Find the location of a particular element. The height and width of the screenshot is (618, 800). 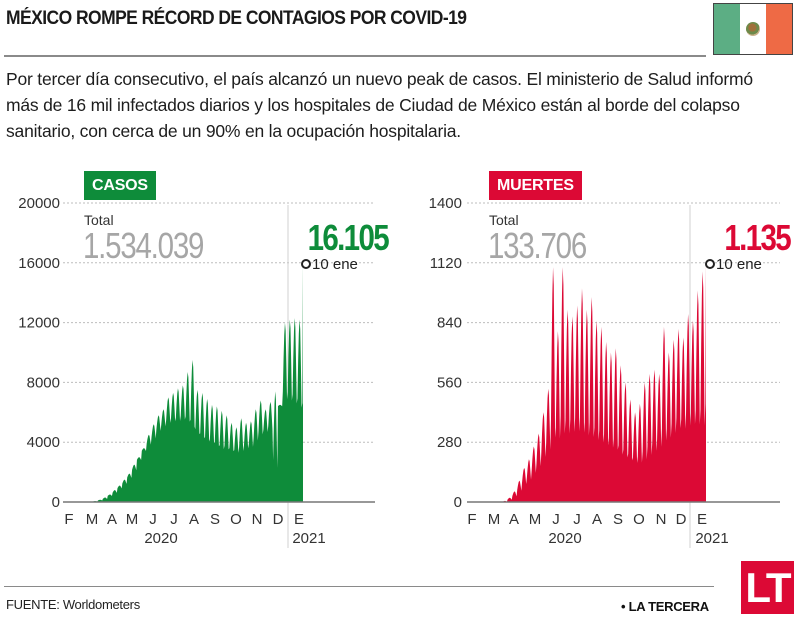

casos-last-point-marker is located at coordinates (306, 264).